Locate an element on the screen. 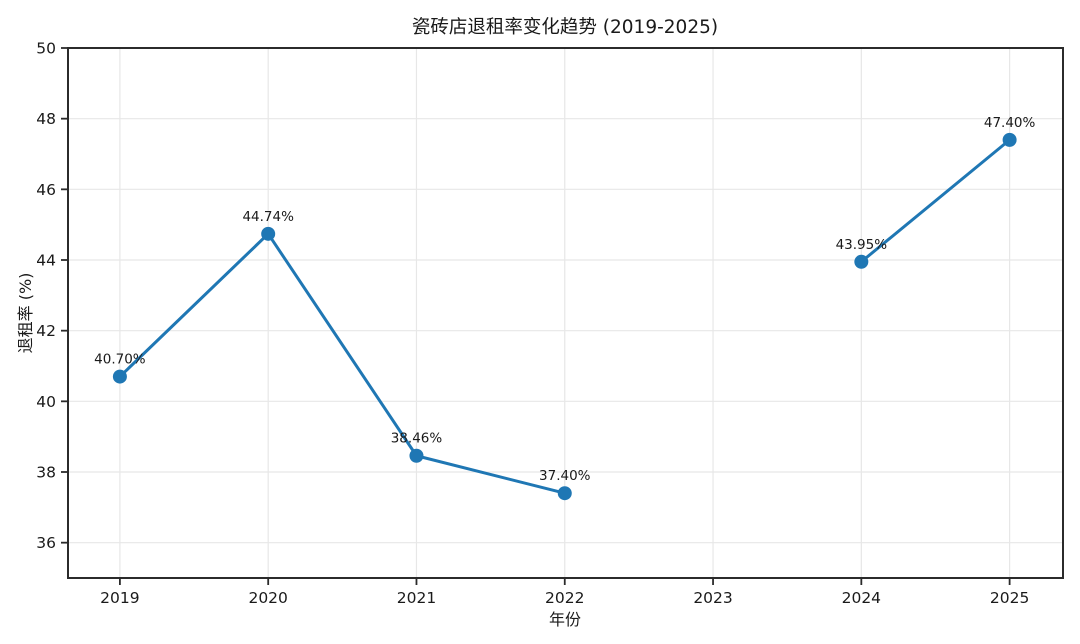  data-point-2019 is located at coordinates (119, 376).